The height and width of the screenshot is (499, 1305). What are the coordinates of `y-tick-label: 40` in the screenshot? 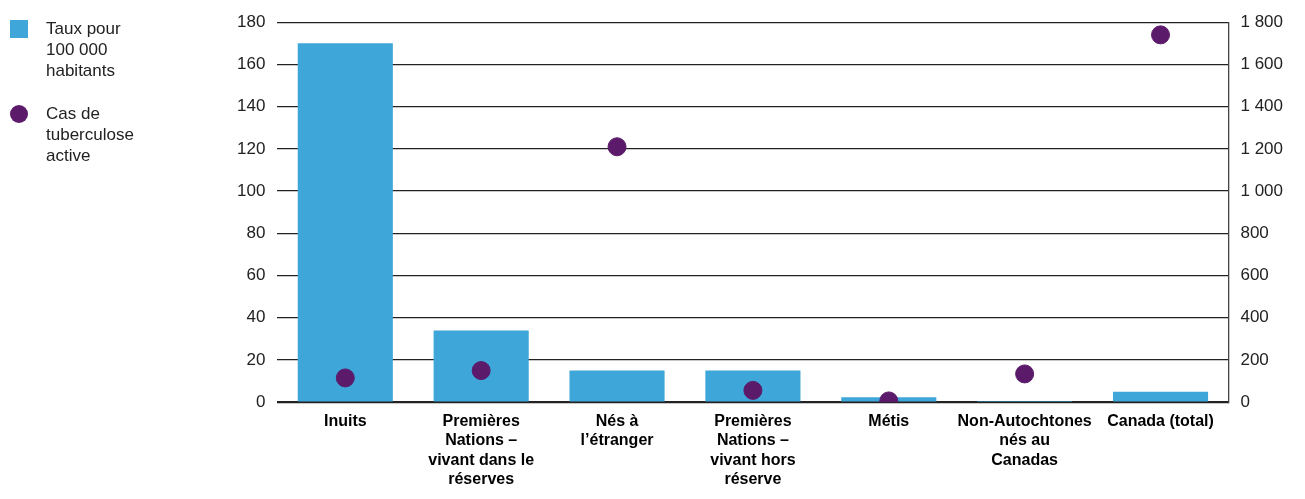 It's located at (256, 317).